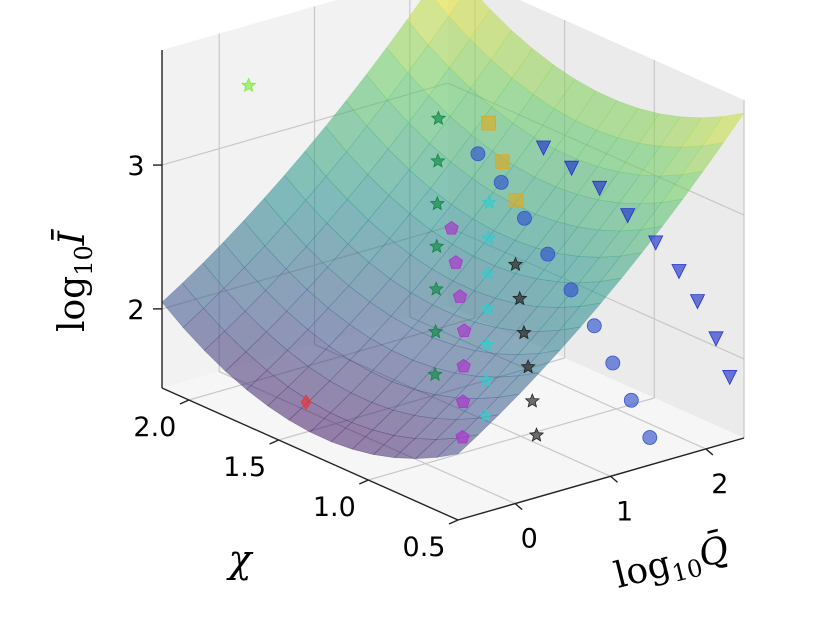 This screenshot has height=617, width=830. Describe the element at coordinates (244, 467) in the screenshot. I see `y-tick-label: 1.5` at that location.